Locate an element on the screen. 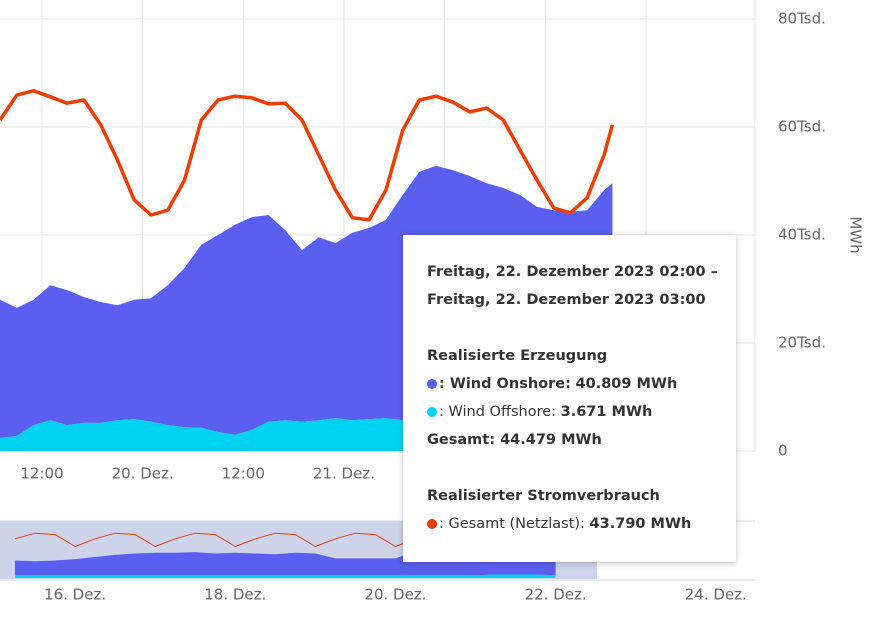  y-tick-label: 20Tsd. is located at coordinates (802, 343).